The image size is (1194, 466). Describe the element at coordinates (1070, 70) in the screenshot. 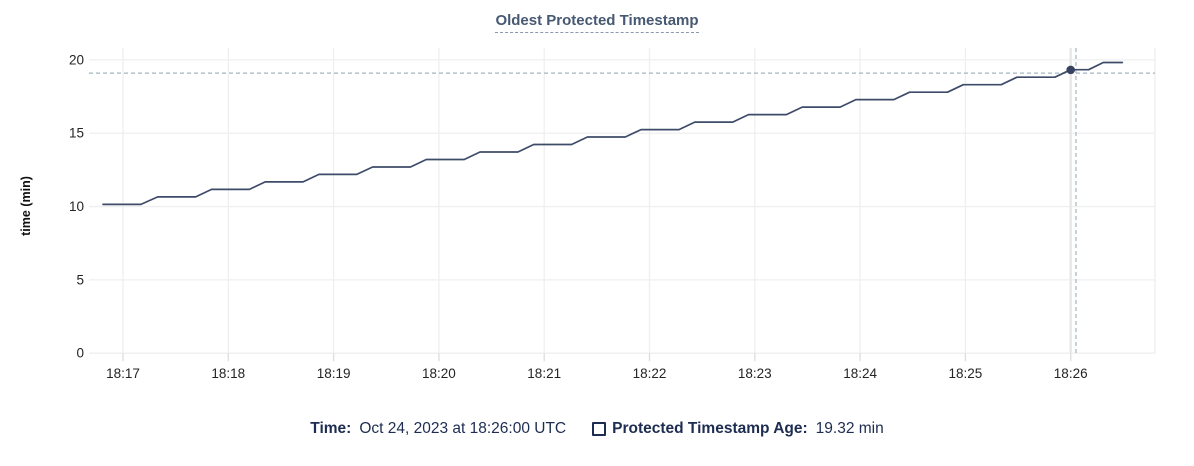

I see `hover-point-dot` at that location.